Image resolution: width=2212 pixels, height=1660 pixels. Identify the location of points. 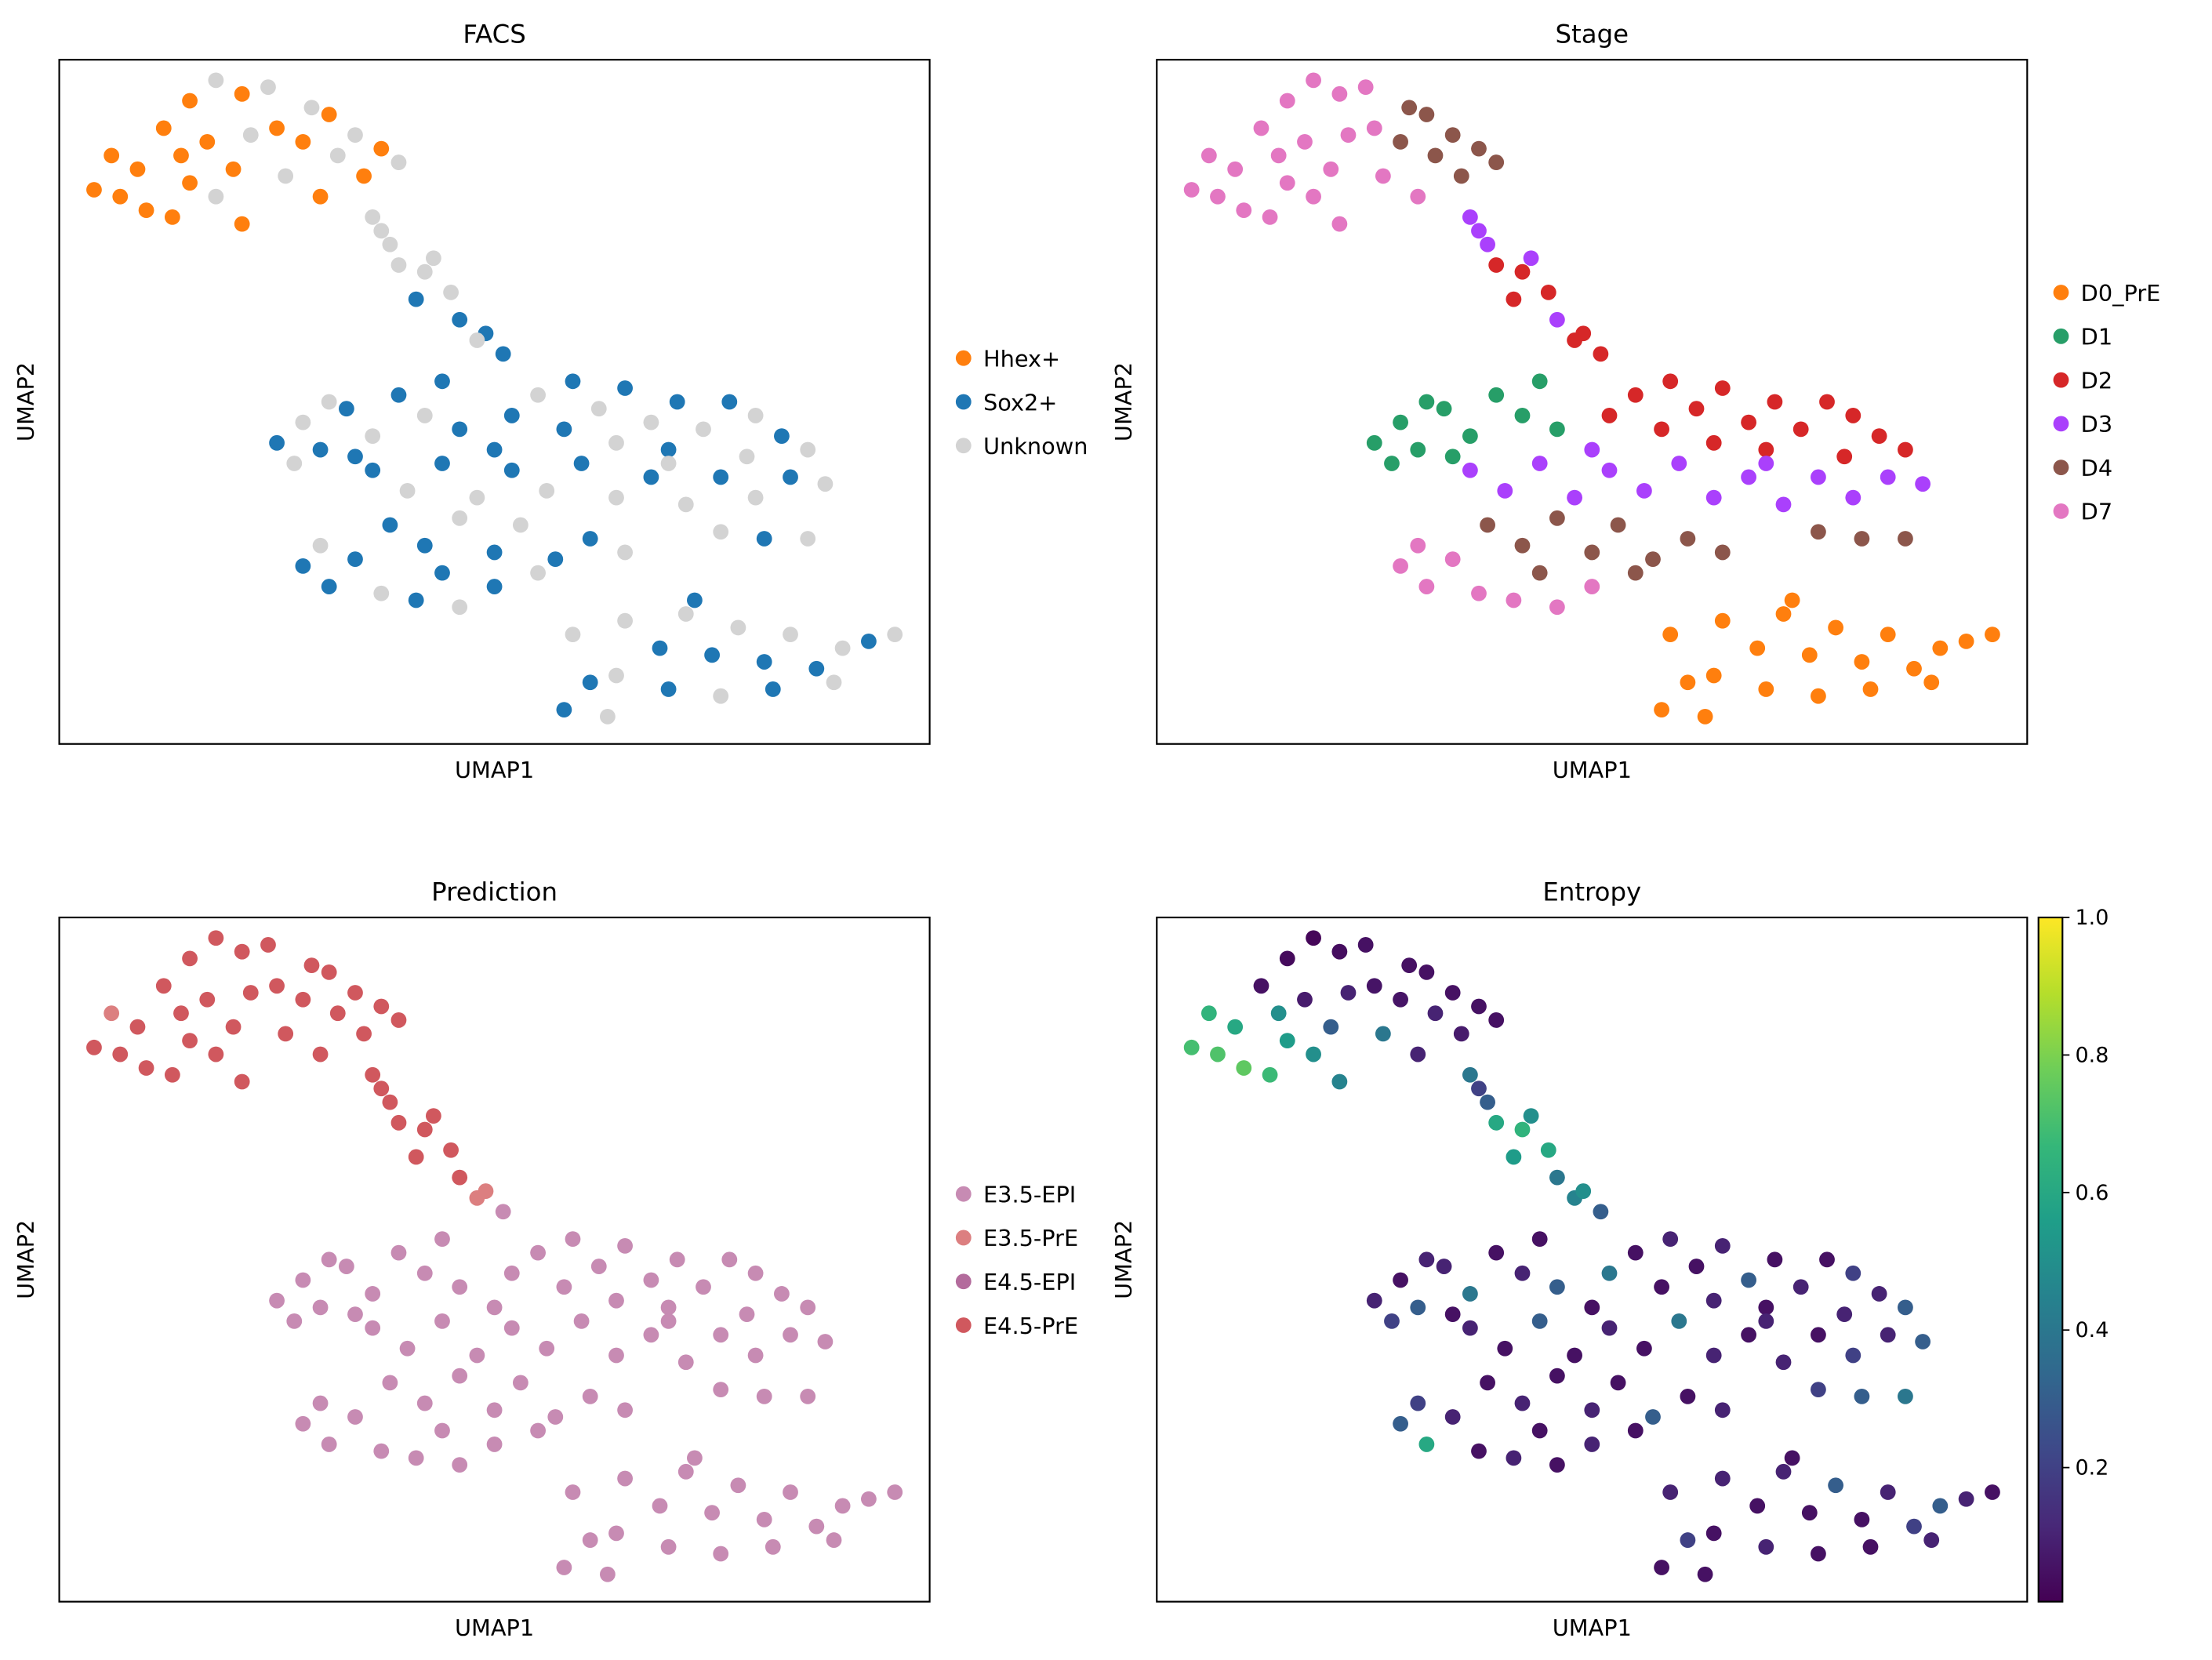
(1591, 1256).